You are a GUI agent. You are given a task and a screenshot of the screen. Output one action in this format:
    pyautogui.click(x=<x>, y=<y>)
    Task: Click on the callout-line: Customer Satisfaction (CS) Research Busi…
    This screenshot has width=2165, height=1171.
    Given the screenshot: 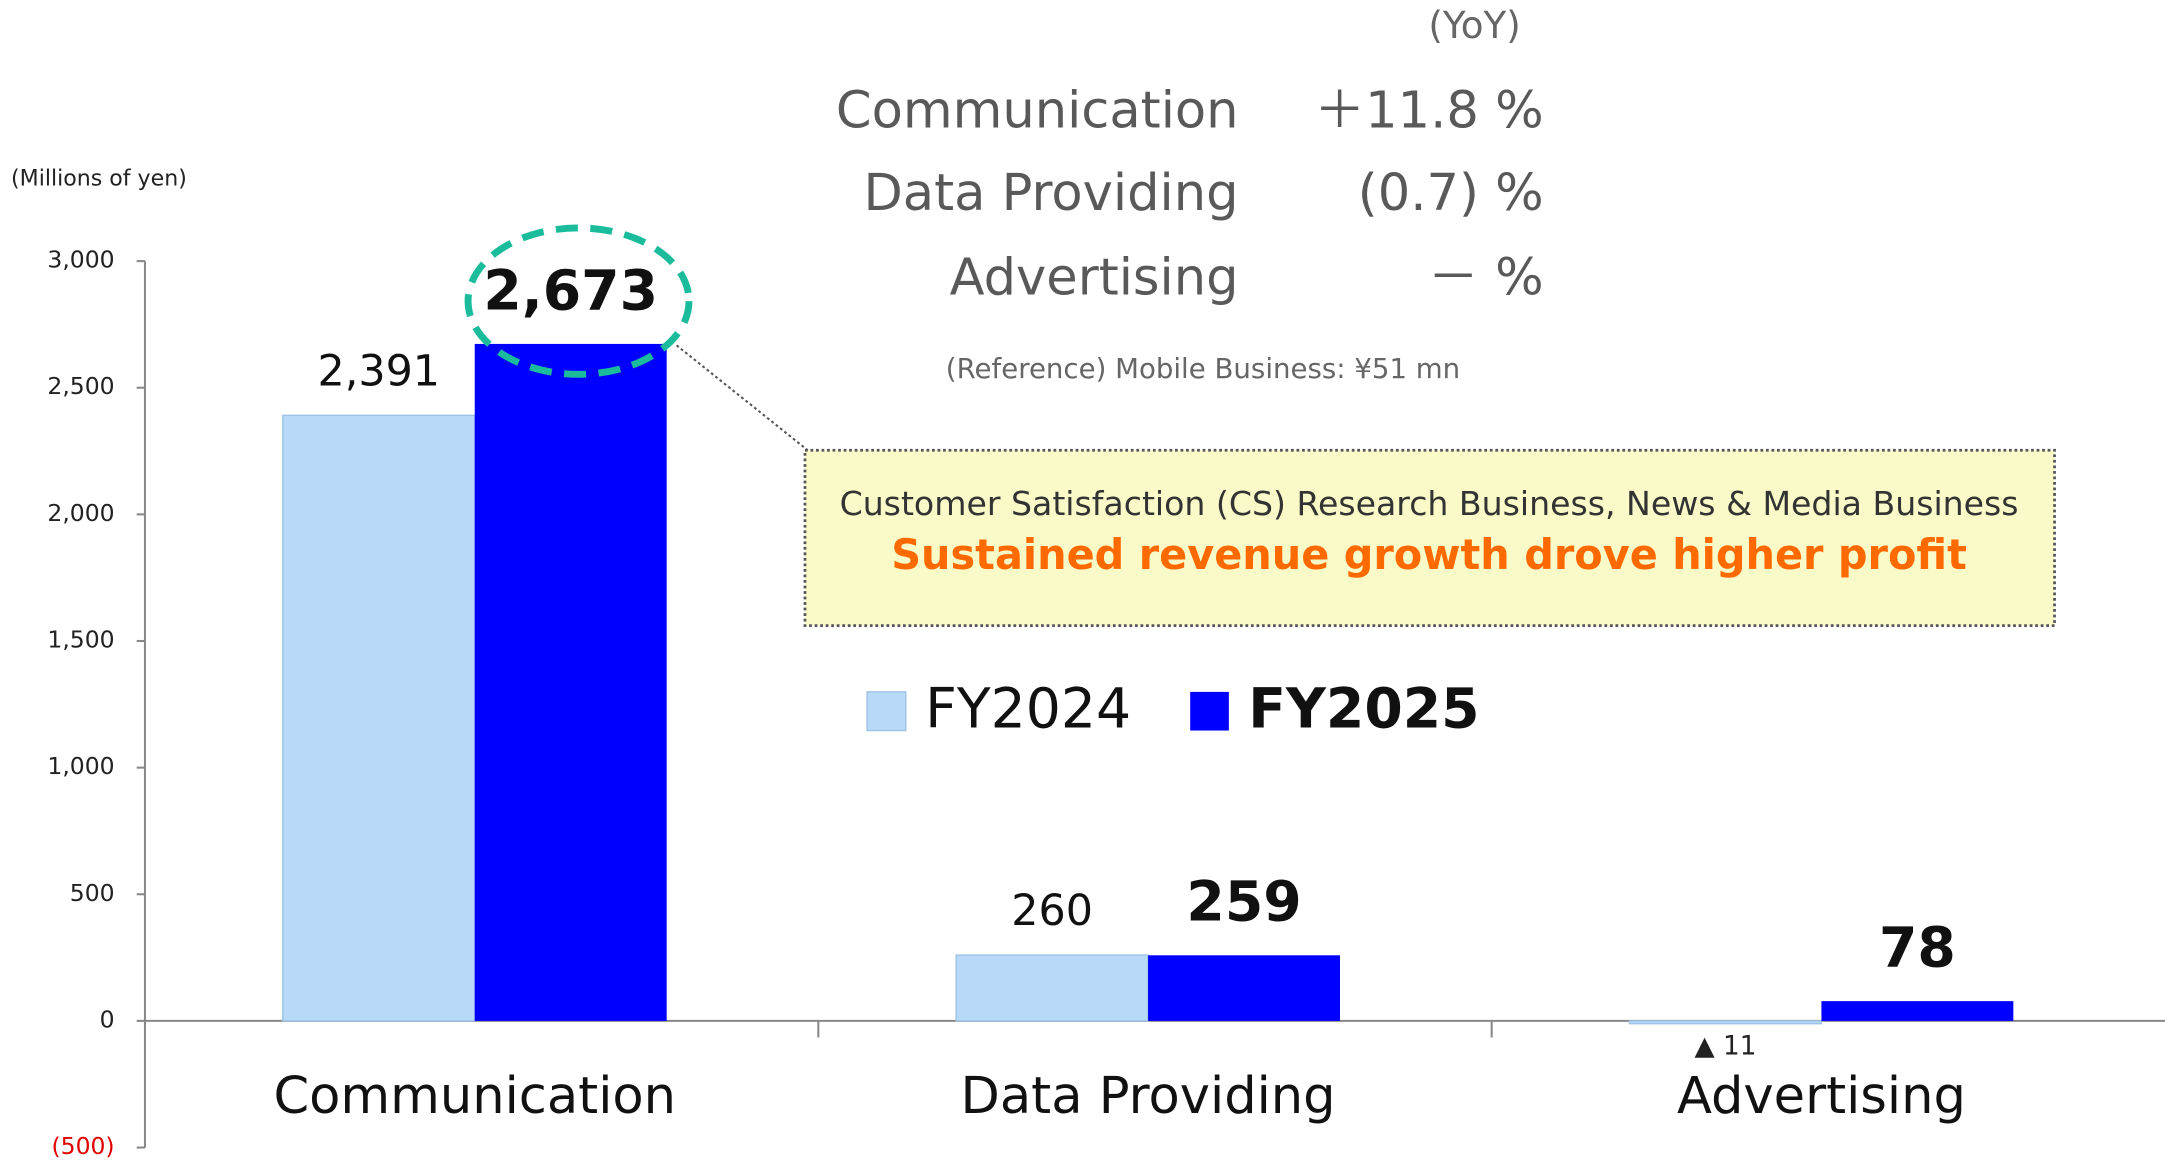 What is the action you would take?
    pyautogui.click(x=1429, y=503)
    